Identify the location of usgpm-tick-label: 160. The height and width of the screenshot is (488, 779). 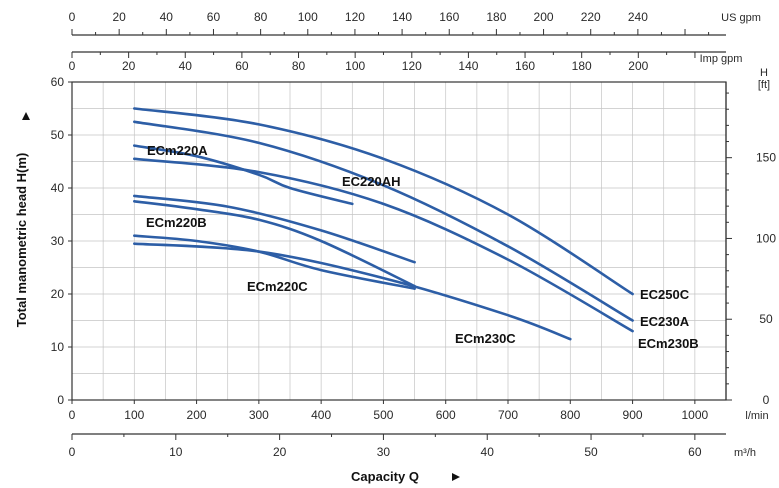
(449, 17).